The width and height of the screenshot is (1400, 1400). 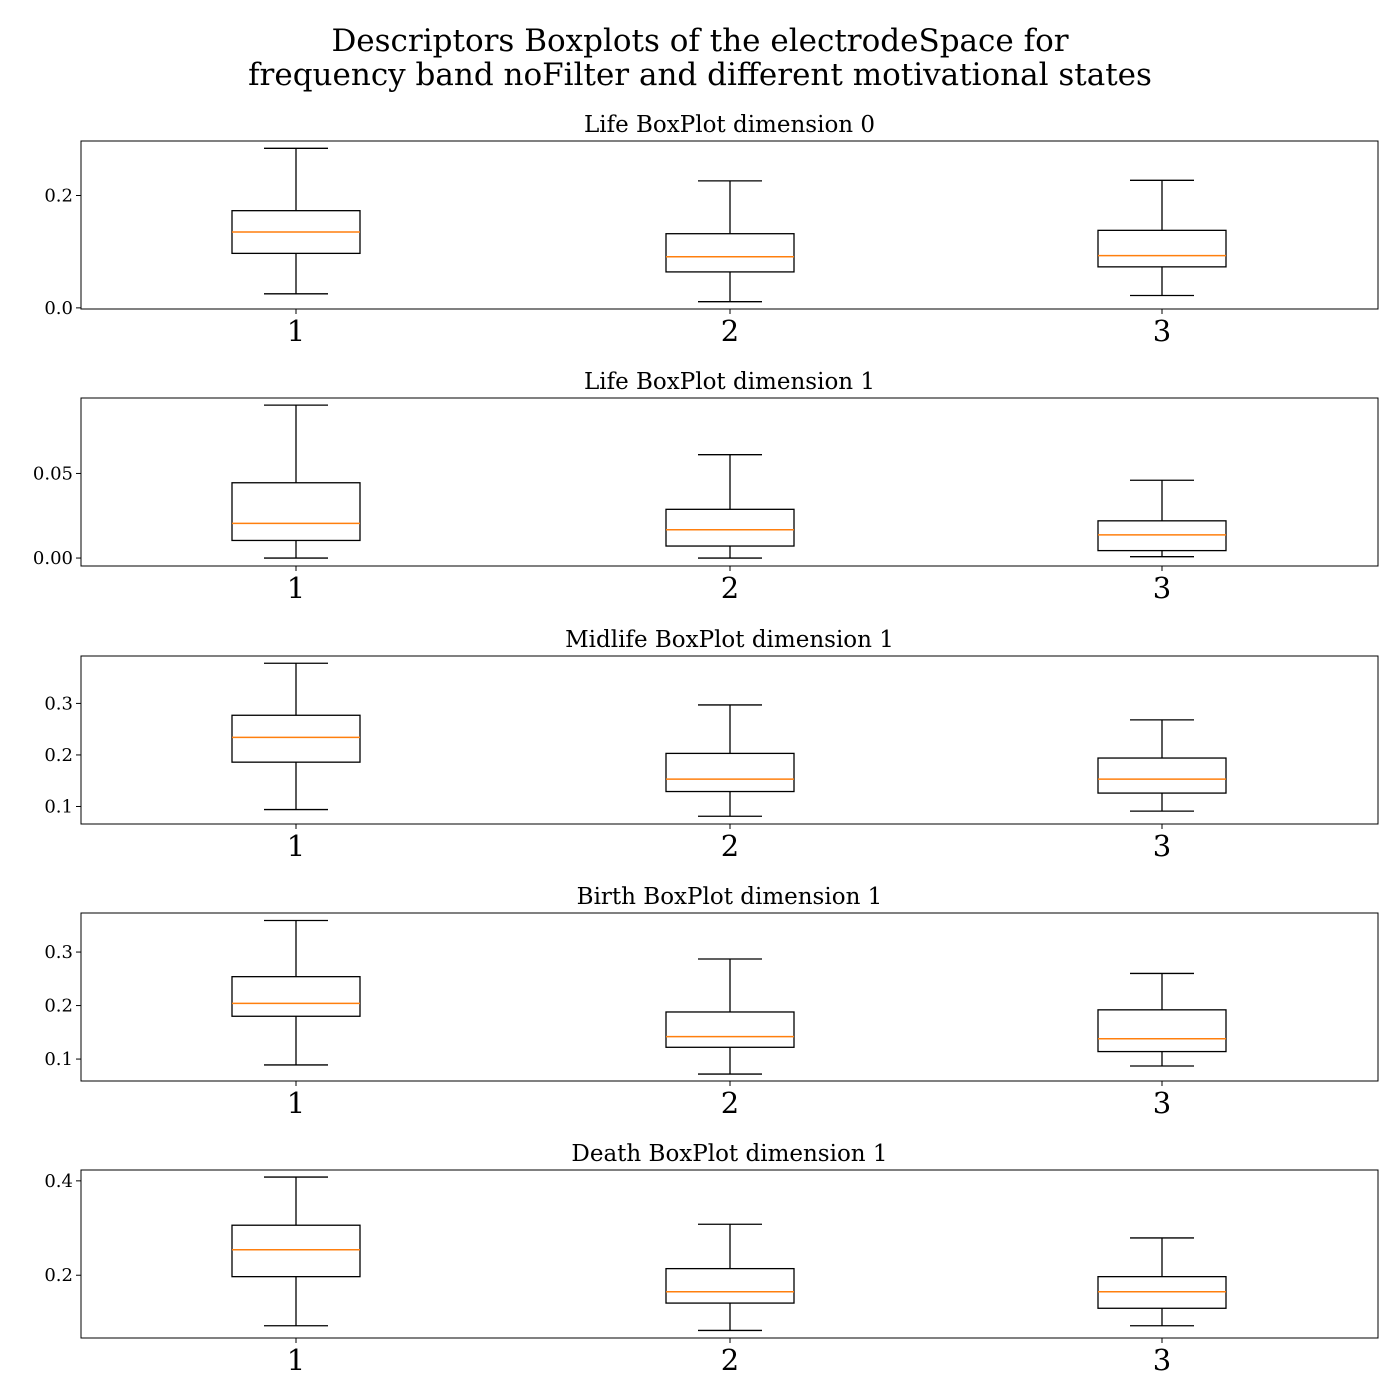 What do you see at coordinates (53, 473) in the screenshot?
I see `y-tick-label: 0.05` at bounding box center [53, 473].